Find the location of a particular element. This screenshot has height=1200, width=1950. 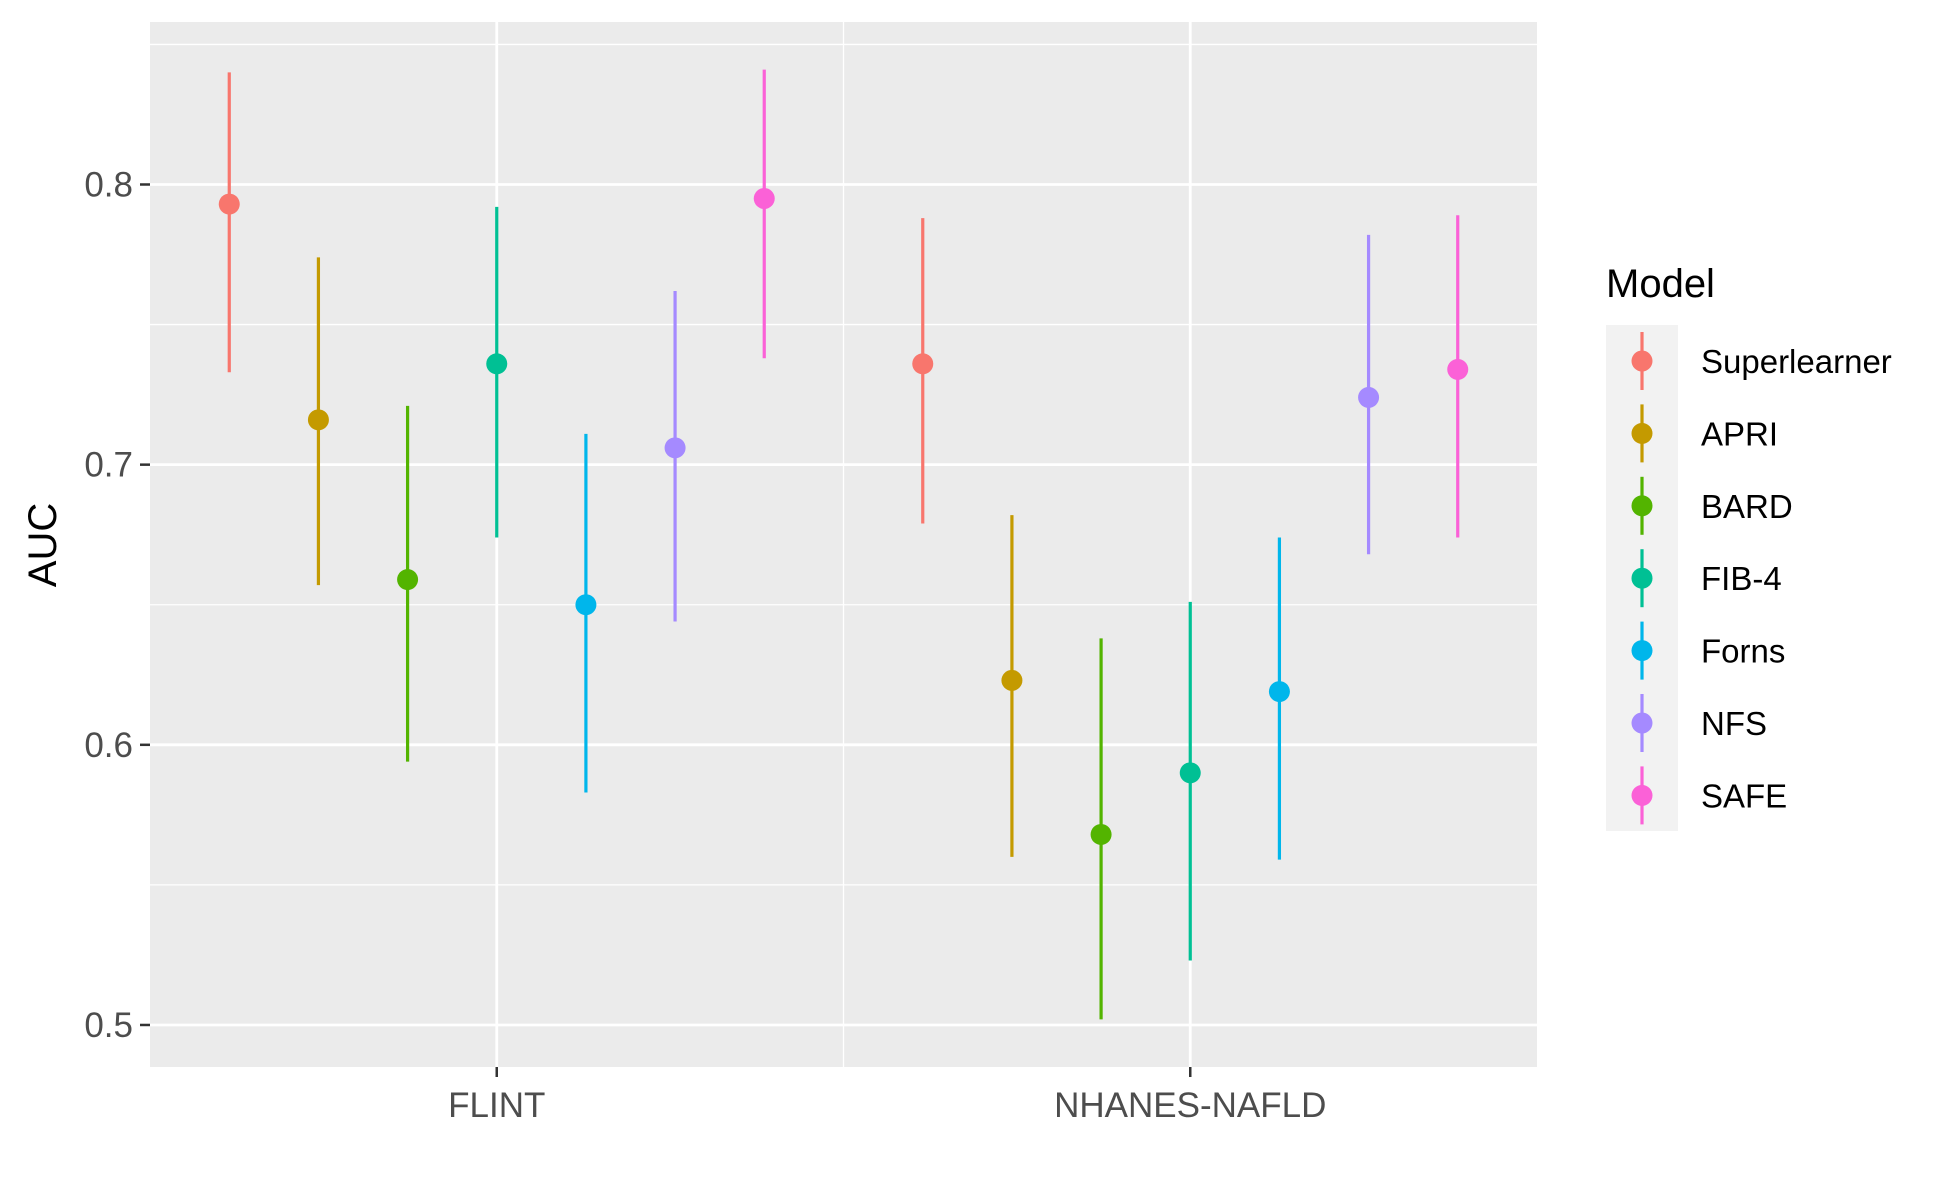

legend-label: NFS is located at coordinates (1734, 723).